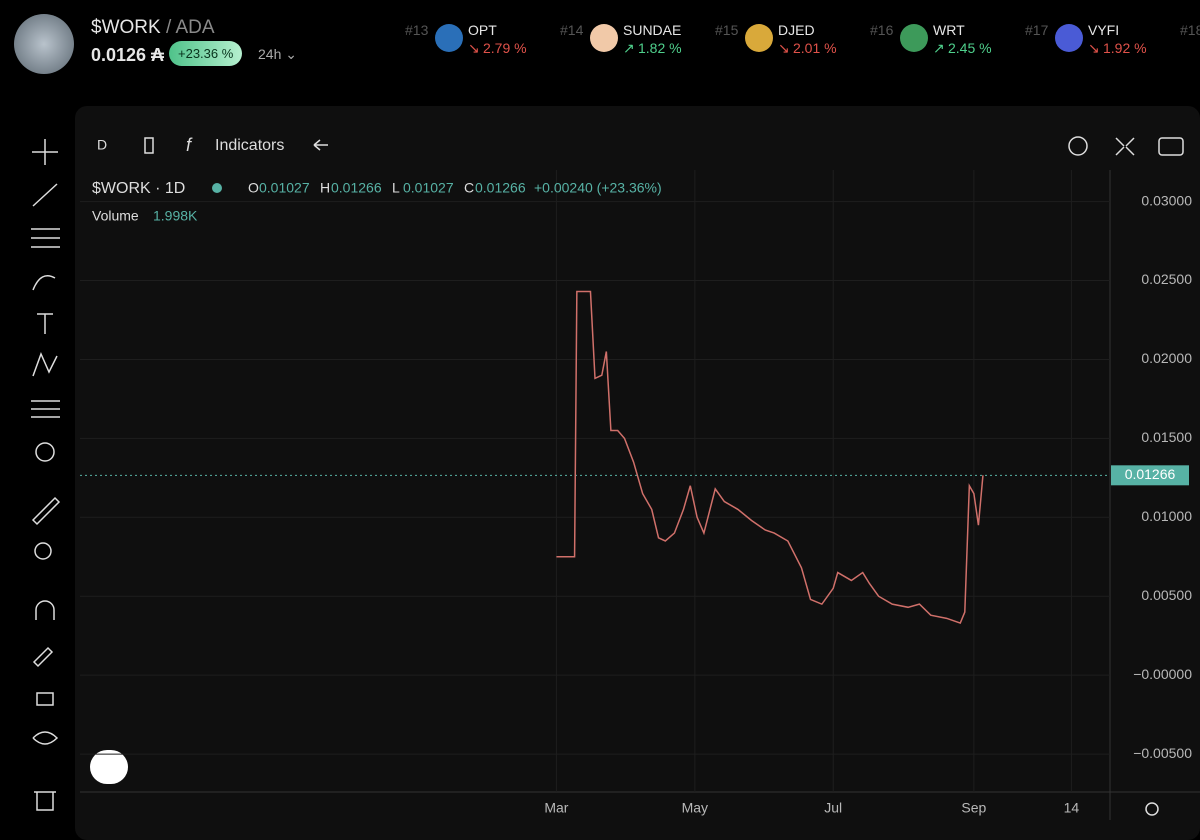  I want to click on ruler-icon, so click(46, 511).